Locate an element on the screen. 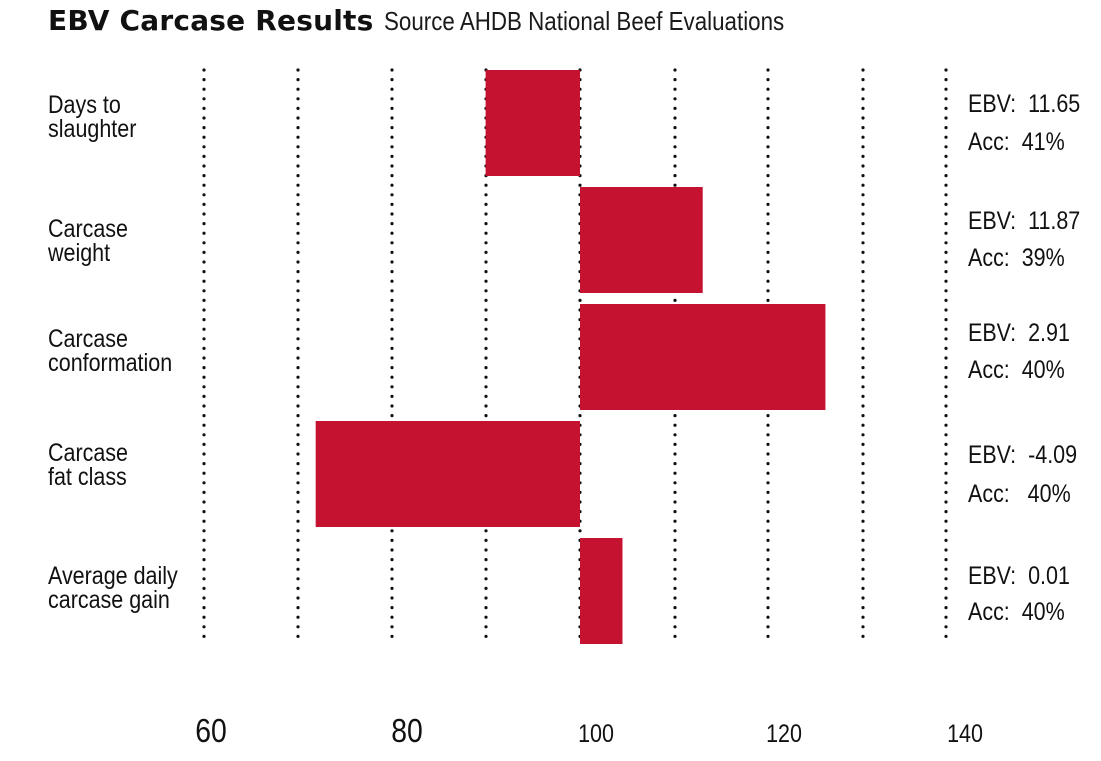 This screenshot has height=761, width=1101. chart-title: EBV Carcase Results is located at coordinates (211, 20).